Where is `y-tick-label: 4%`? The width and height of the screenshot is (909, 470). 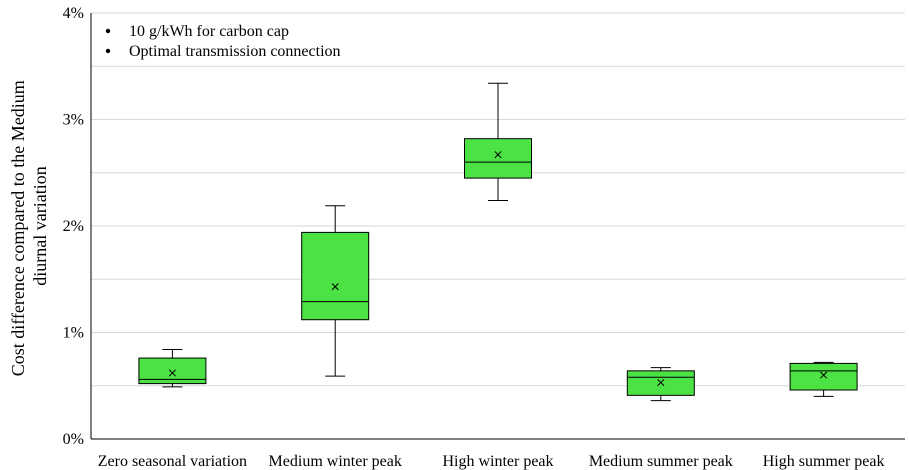
y-tick-label: 4% is located at coordinates (73, 13).